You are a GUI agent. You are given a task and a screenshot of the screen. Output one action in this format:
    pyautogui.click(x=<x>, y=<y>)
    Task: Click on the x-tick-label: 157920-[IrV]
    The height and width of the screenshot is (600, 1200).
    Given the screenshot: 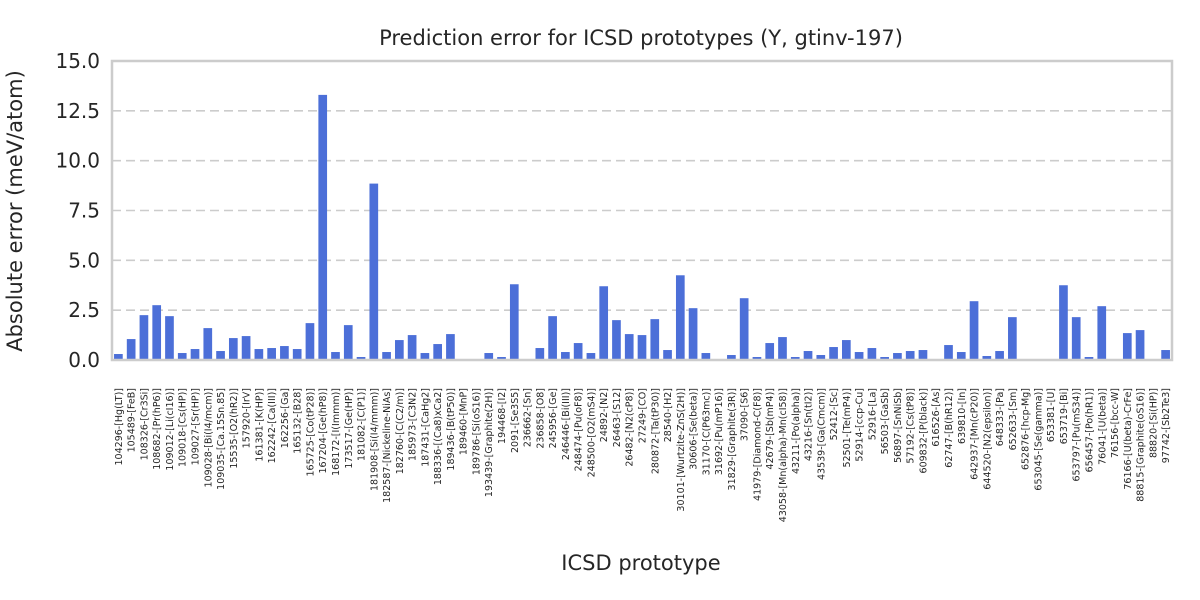 What is the action you would take?
    pyautogui.click(x=247, y=418)
    